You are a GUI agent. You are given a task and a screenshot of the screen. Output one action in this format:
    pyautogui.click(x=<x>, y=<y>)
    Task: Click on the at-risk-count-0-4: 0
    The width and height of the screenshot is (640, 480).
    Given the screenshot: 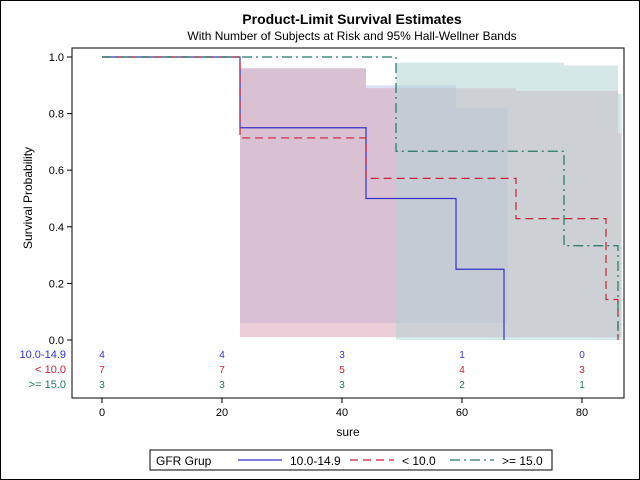 What is the action you would take?
    pyautogui.click(x=582, y=355)
    